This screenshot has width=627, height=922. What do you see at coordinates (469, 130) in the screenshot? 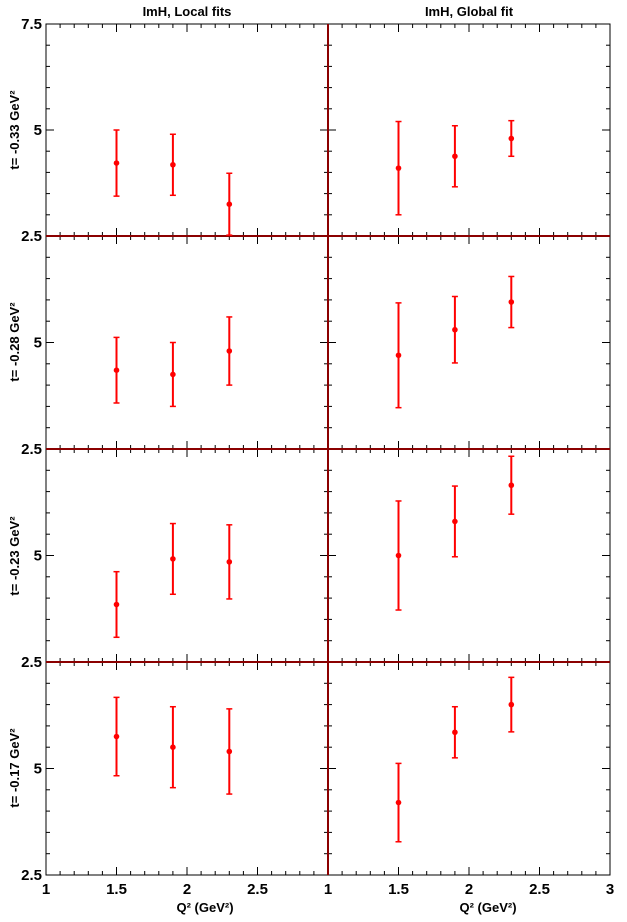
I see `panel-frame-r0-c1` at bounding box center [469, 130].